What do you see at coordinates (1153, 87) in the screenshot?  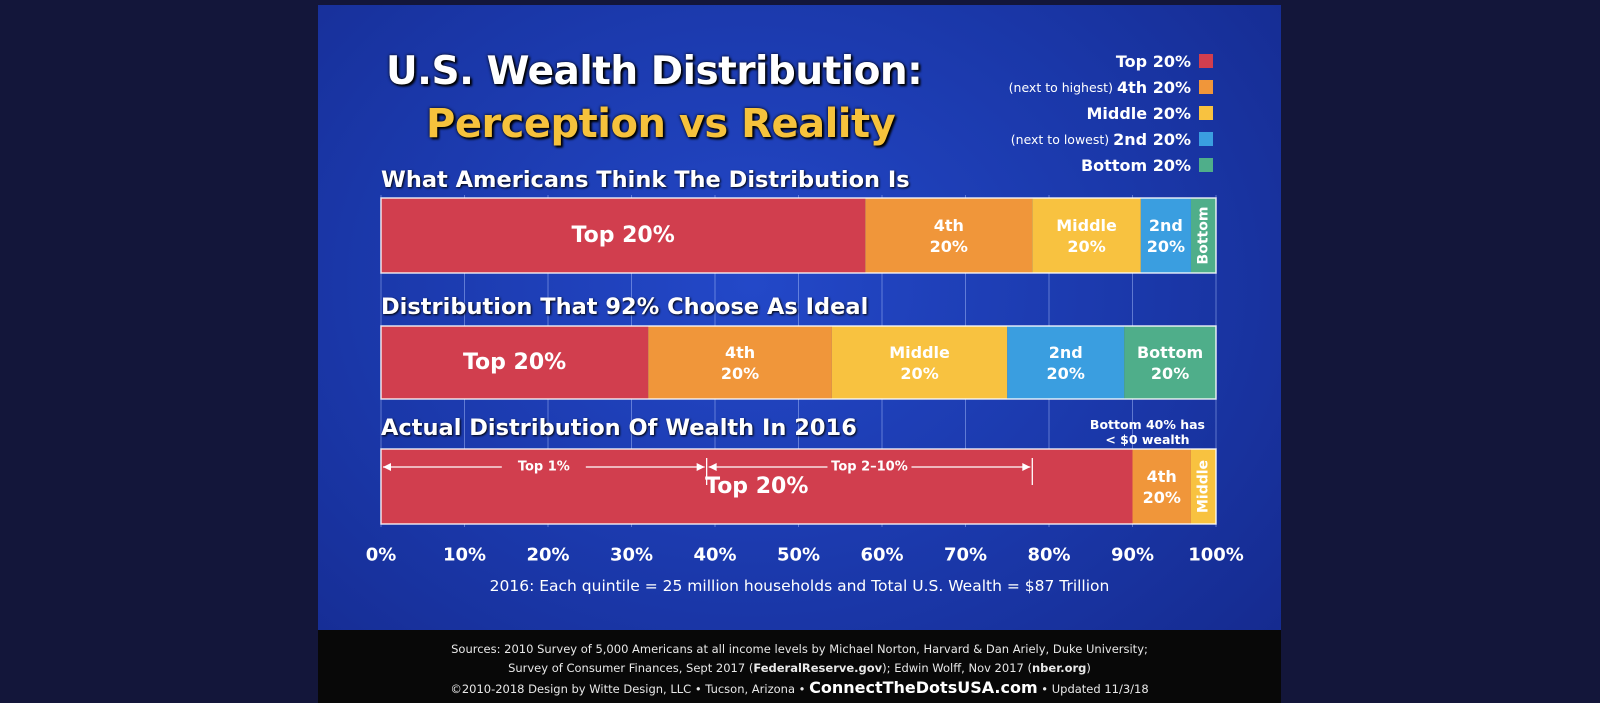 I see `legend-label: 4th 20%` at bounding box center [1153, 87].